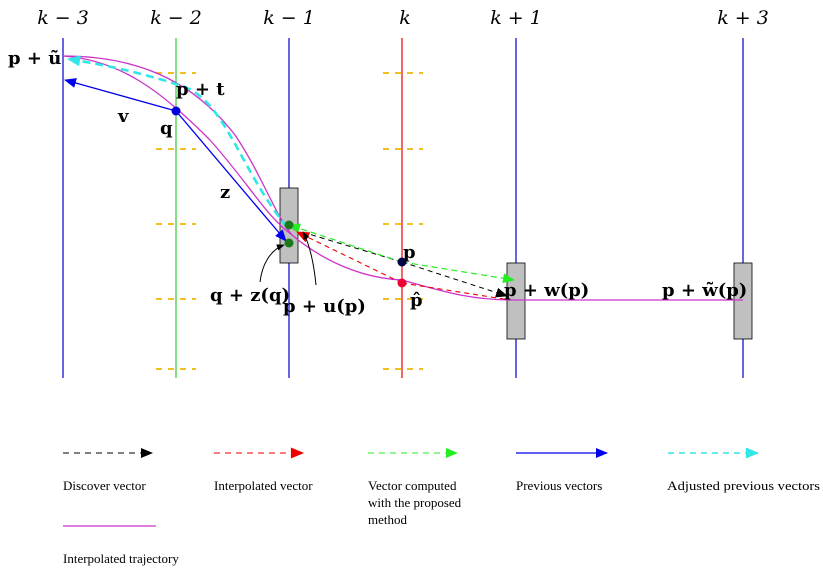 The width and height of the screenshot is (823, 576). What do you see at coordinates (176, 111) in the screenshot?
I see `point-q` at bounding box center [176, 111].